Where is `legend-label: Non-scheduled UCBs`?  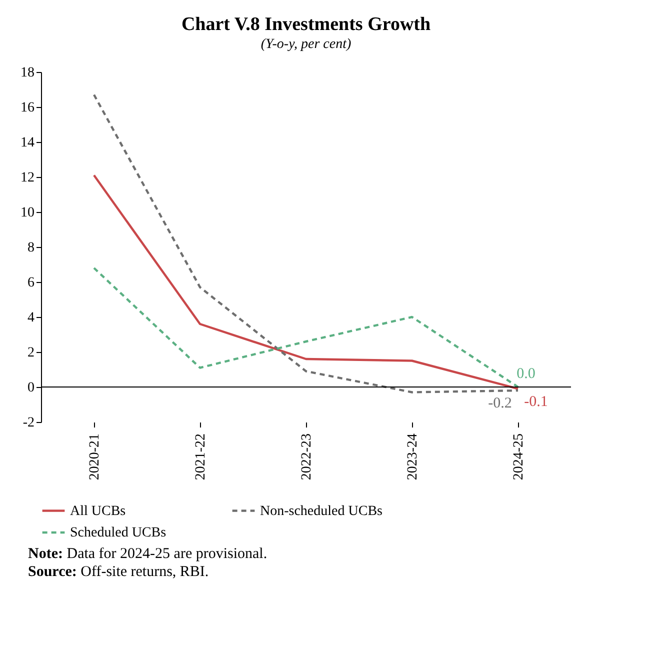 legend-label: Non-scheduled UCBs is located at coordinates (321, 511).